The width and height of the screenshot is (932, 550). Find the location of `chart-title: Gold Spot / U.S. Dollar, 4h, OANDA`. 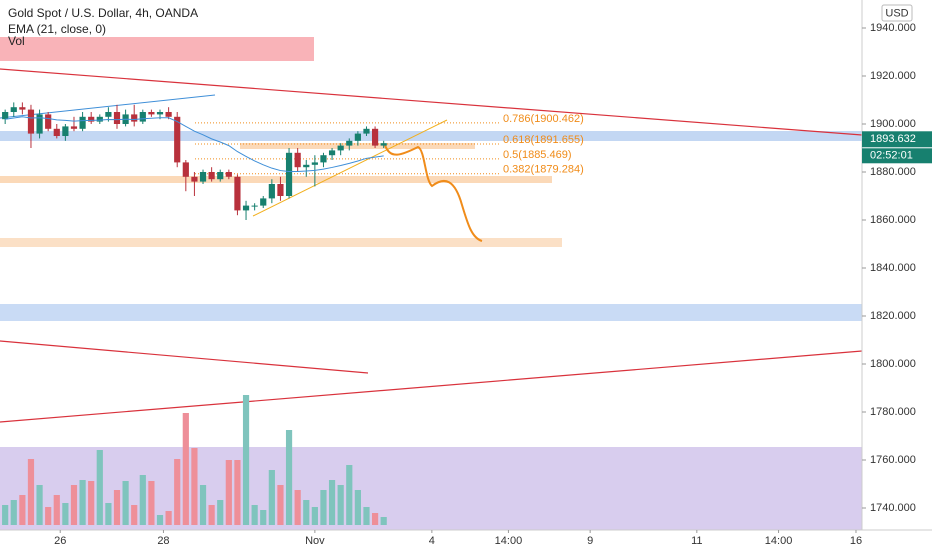

chart-title: Gold Spot / U.S. Dollar, 4h, OANDA is located at coordinates (103, 13).